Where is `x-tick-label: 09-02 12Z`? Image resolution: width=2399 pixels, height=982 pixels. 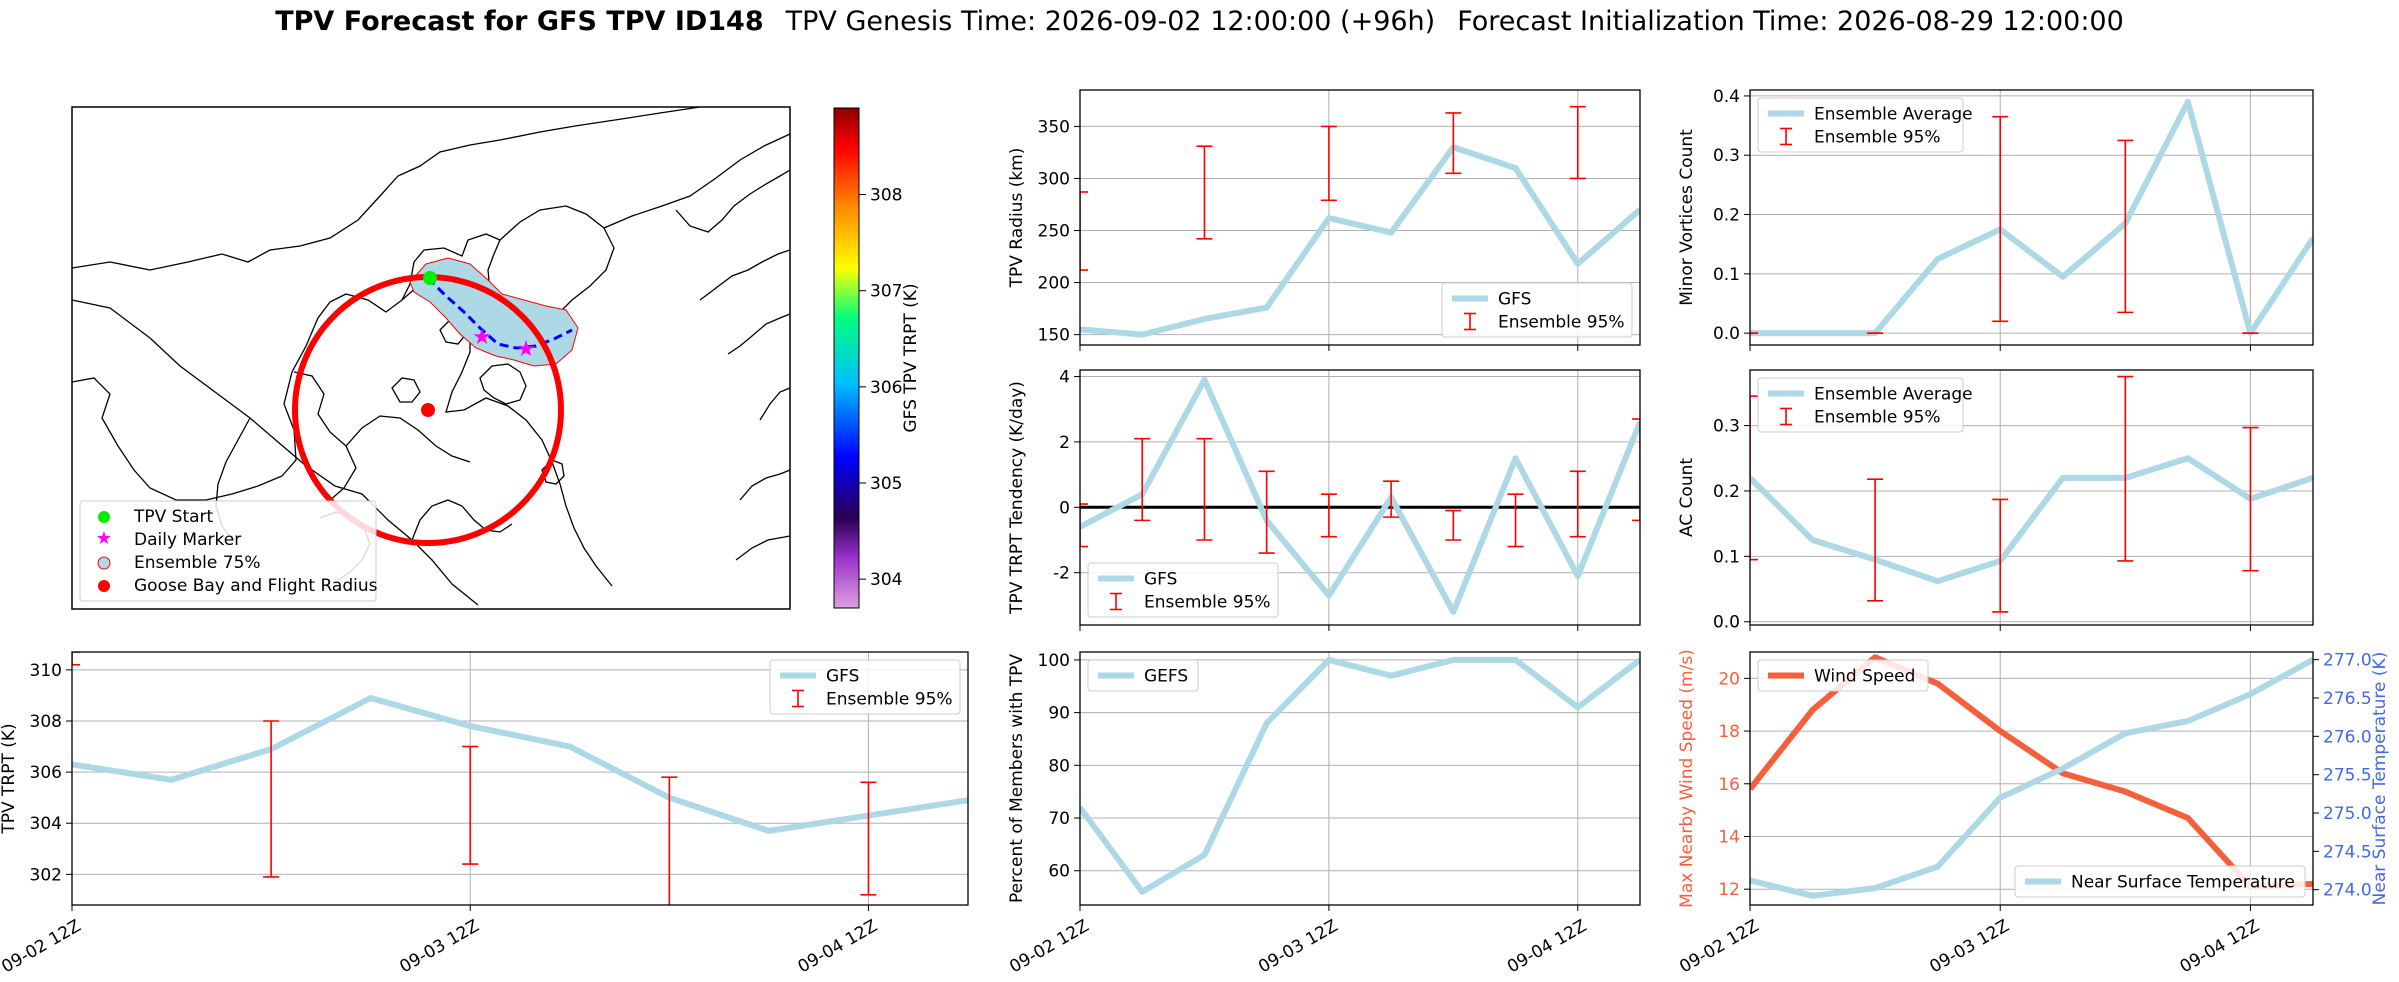 x-tick-label: 09-02 12Z is located at coordinates (42, 946).